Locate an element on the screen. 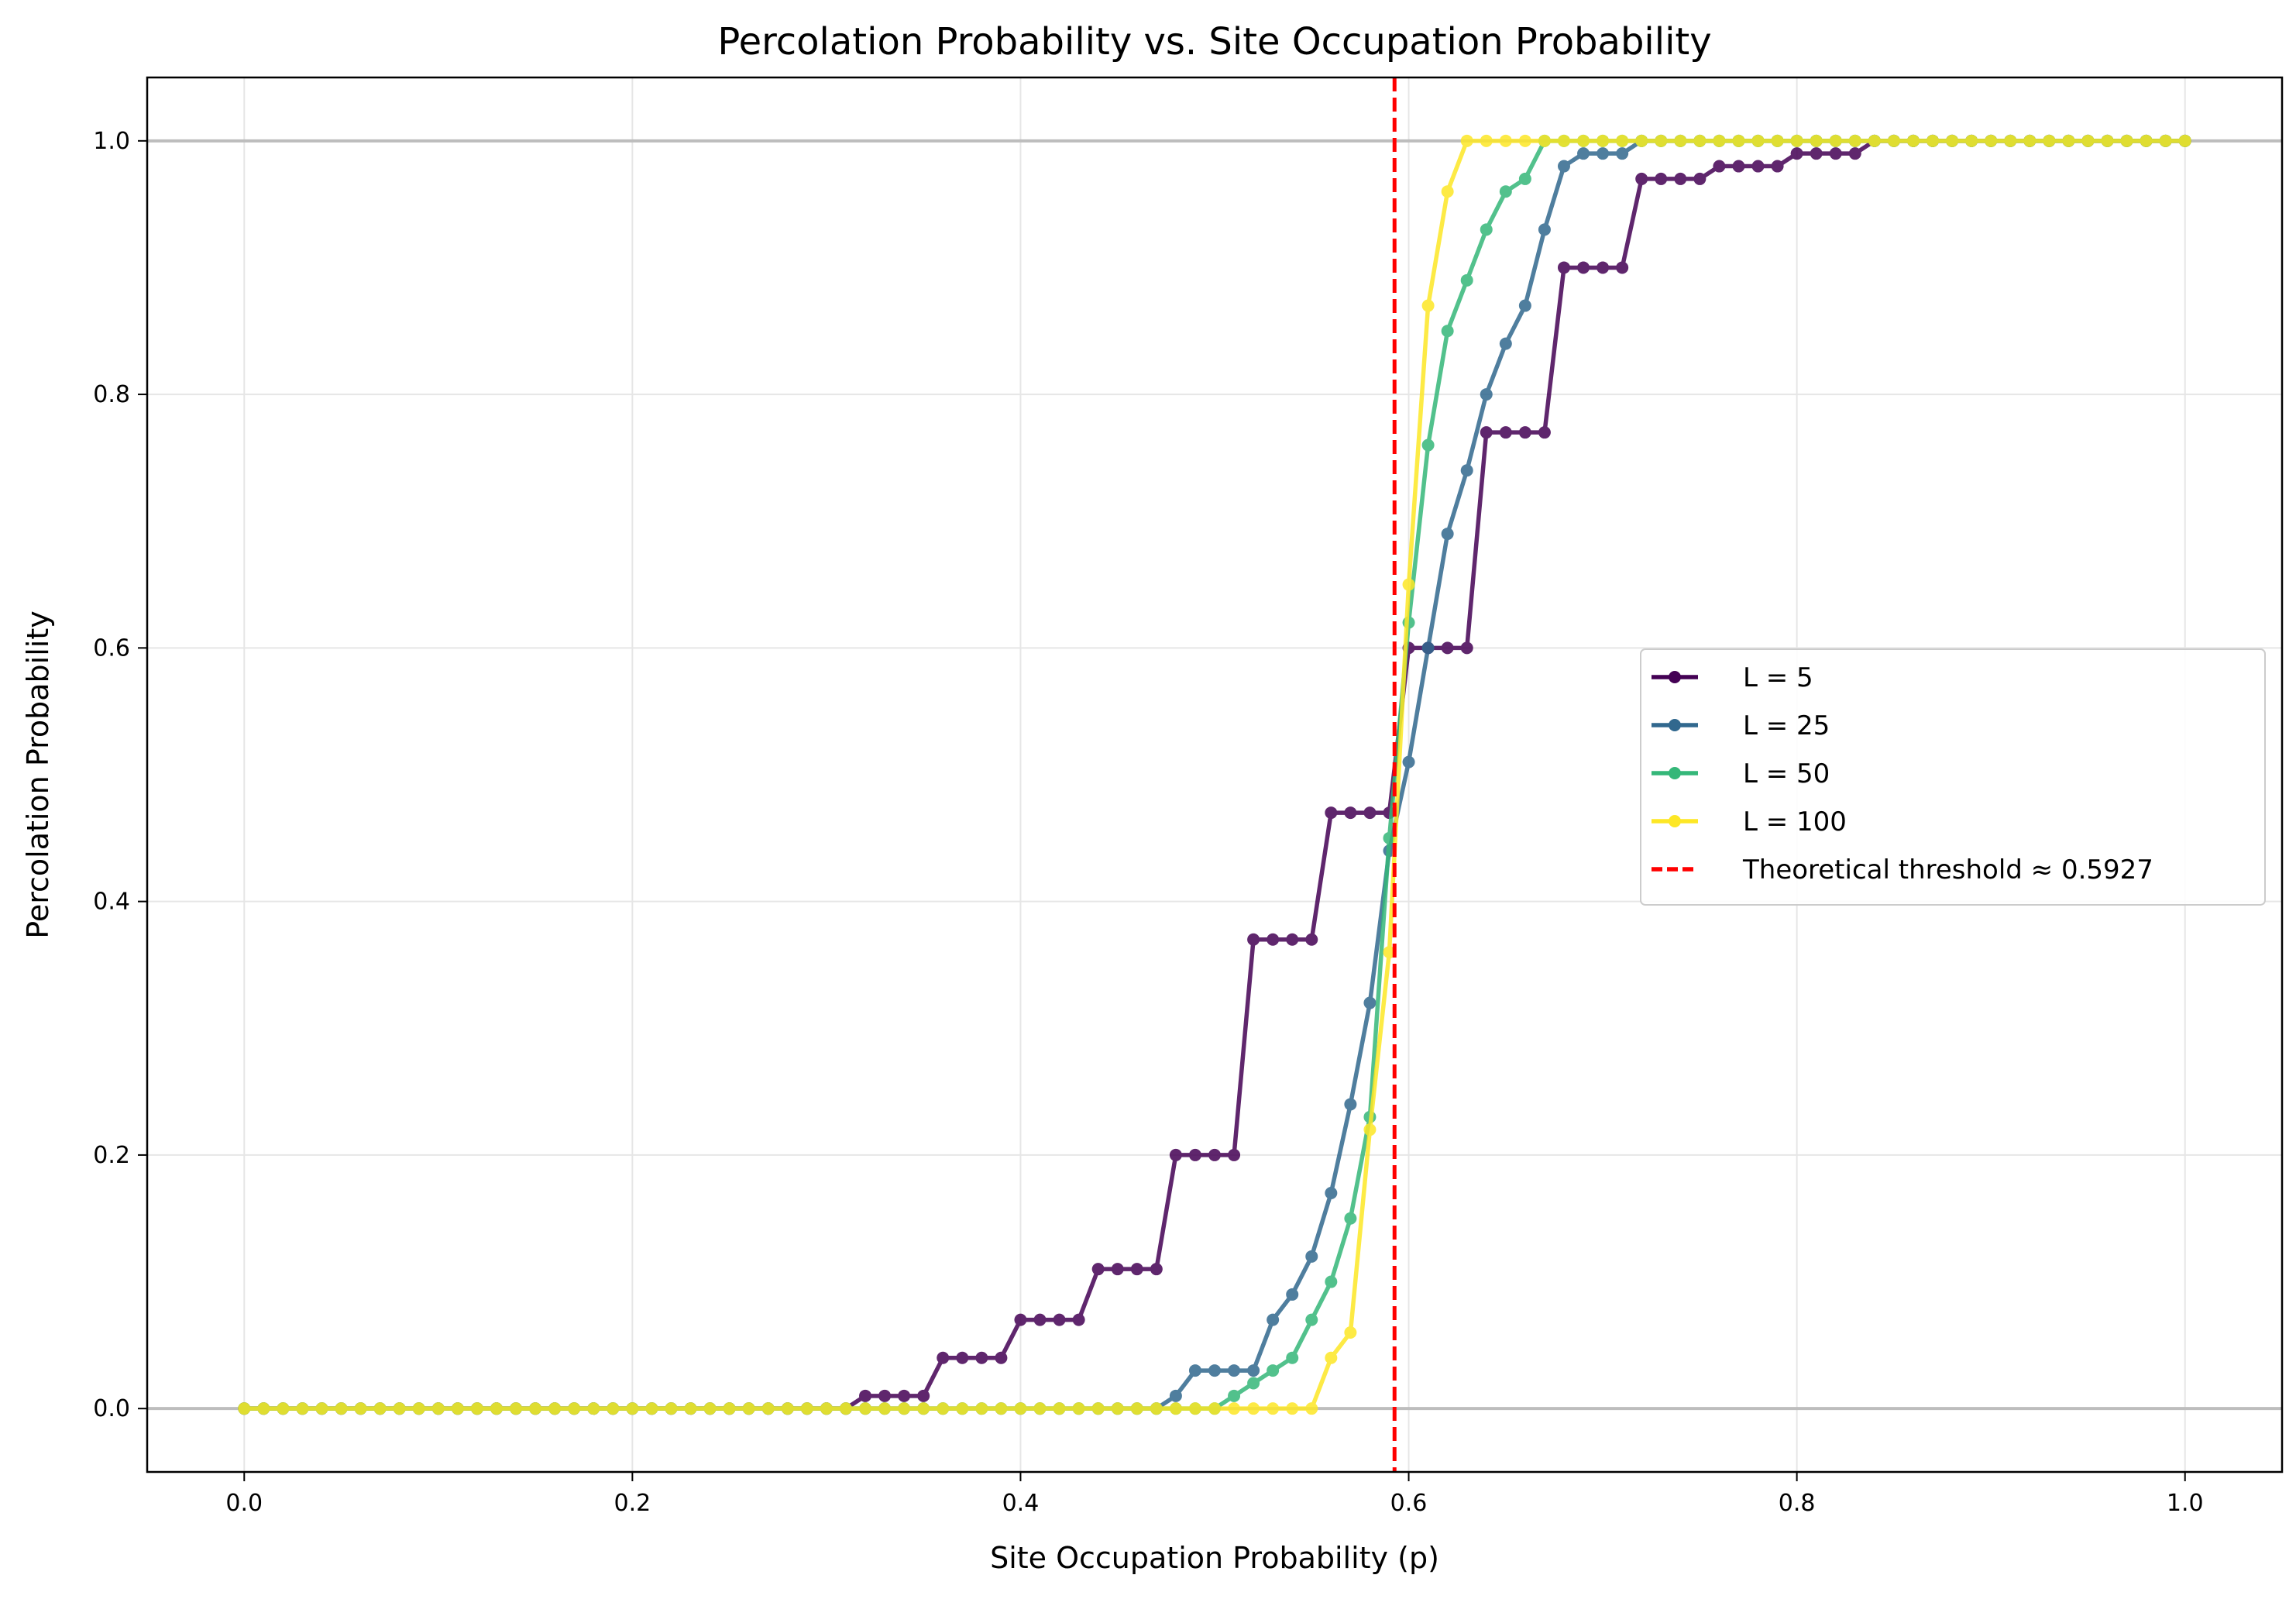 This screenshot has height=1599, width=2296. x-axis-title: Site Occupation Probability (p) is located at coordinates (1214, 1558).